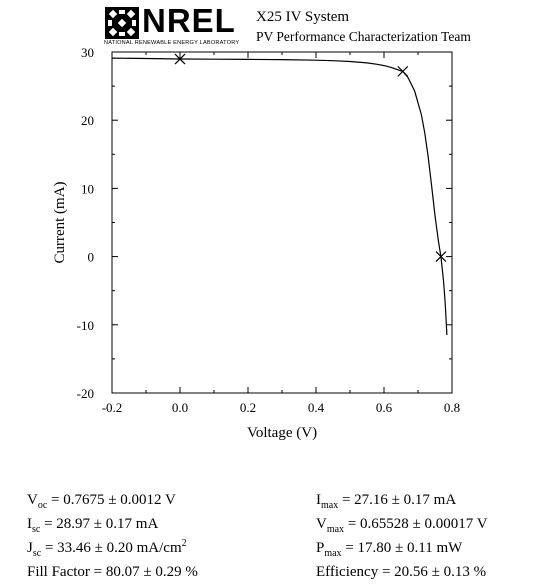 This screenshot has width=547, height=588. What do you see at coordinates (320, 548) in the screenshot?
I see `result-symbol: P` at bounding box center [320, 548].